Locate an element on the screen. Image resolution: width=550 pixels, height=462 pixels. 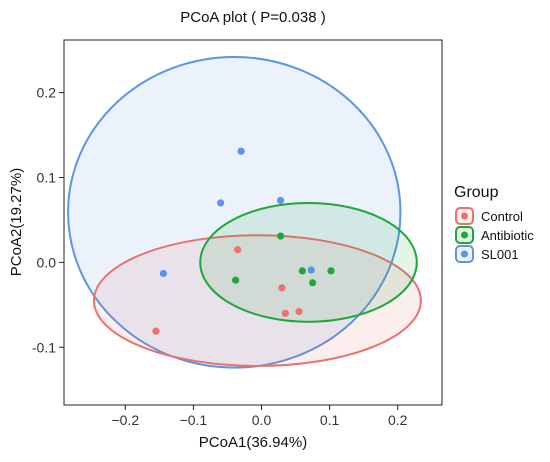
legend-marker-antibiotic is located at coordinates (464, 235).